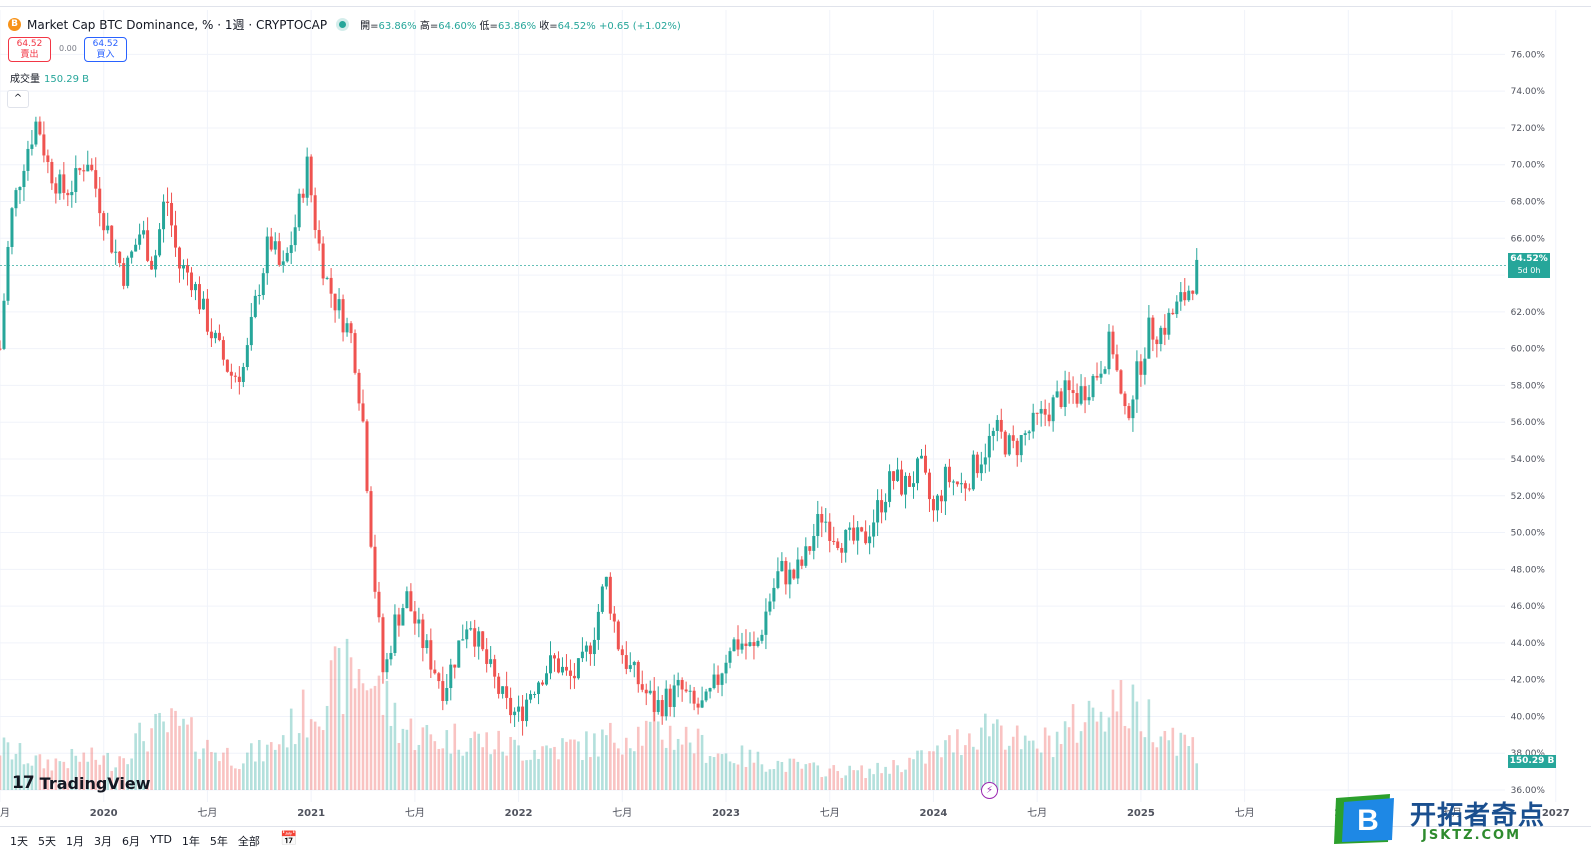 This screenshot has width=1591, height=863. Describe the element at coordinates (248, 841) in the screenshot. I see `range-button-8: 全部` at that location.